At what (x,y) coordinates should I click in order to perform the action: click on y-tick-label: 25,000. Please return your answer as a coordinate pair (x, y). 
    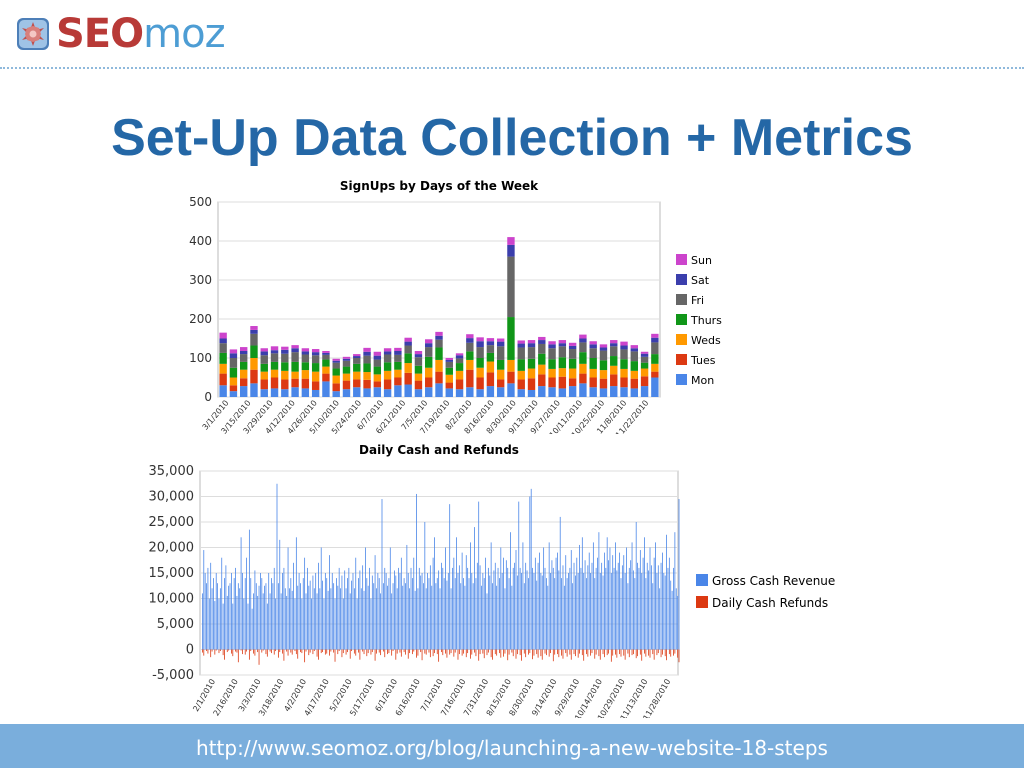
    Looking at the image, I should click on (172, 522).